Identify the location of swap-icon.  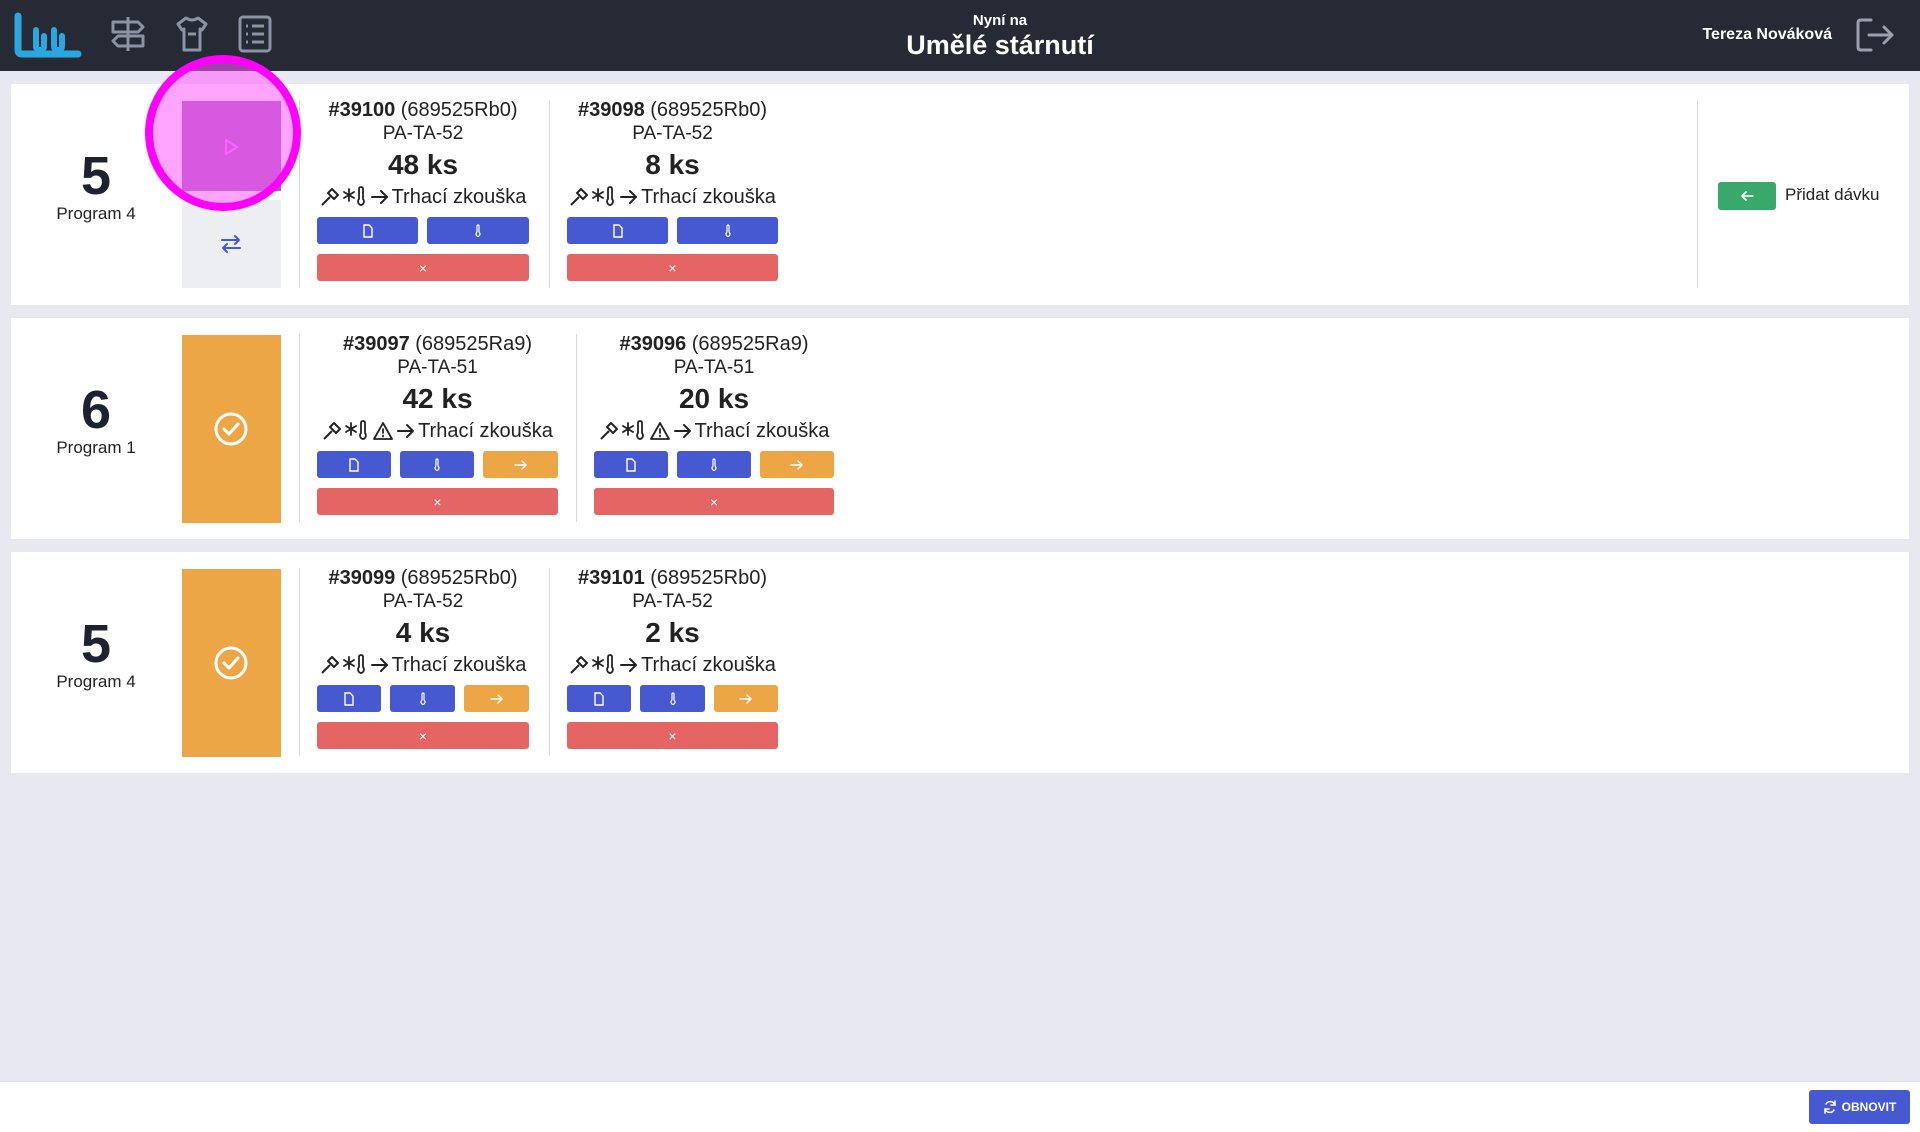
(231, 244).